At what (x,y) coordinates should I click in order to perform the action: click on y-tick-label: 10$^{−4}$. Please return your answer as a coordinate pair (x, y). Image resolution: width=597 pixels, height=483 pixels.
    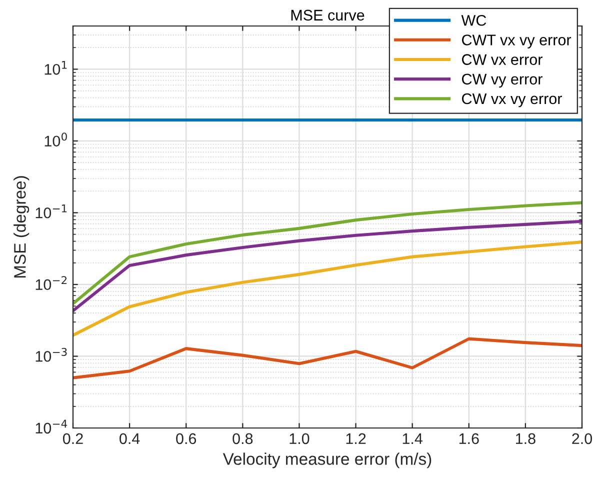
    Looking at the image, I should click on (51, 427).